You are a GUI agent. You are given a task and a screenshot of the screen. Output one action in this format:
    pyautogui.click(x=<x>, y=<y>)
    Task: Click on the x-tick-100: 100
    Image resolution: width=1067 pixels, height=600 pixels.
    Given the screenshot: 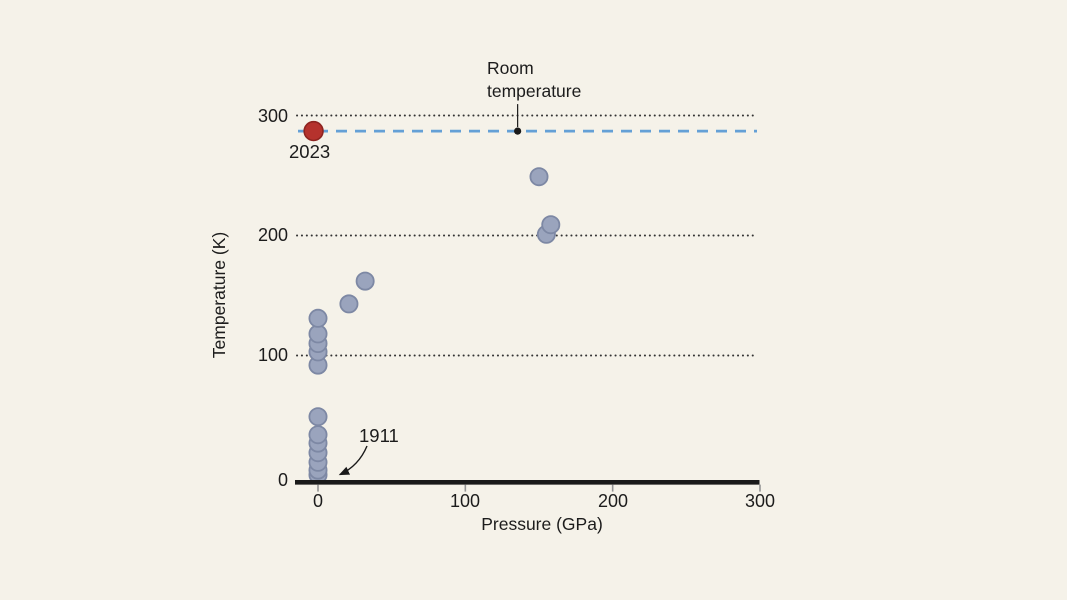 What is the action you would take?
    pyautogui.click(x=465, y=501)
    